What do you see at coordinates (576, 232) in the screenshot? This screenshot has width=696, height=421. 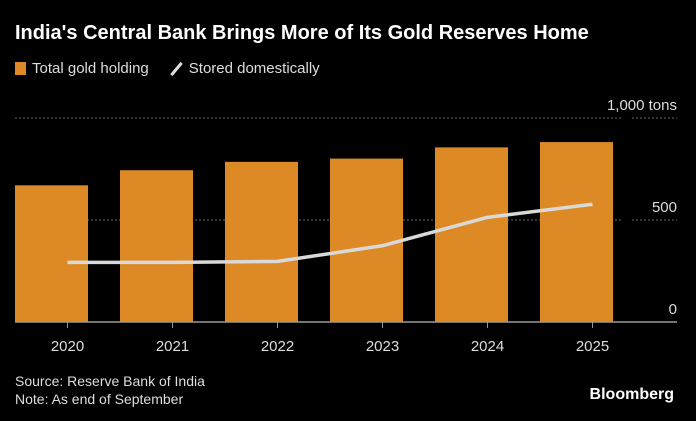 I see `bar-2025` at bounding box center [576, 232].